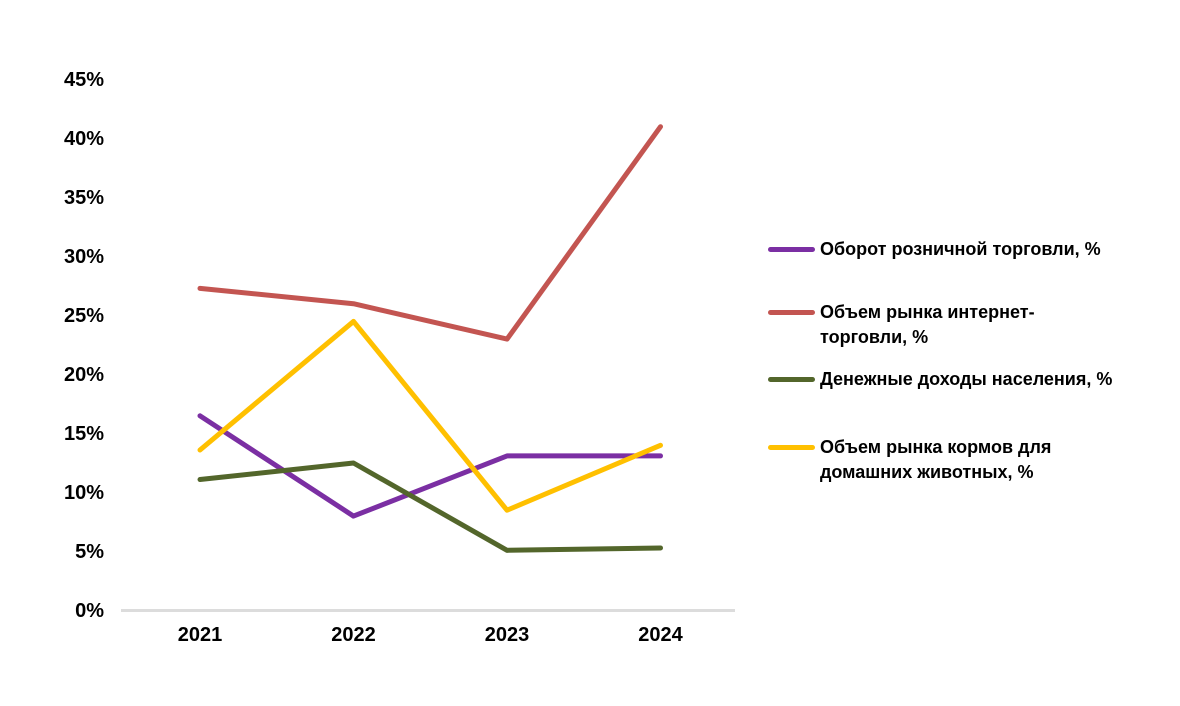 The image size is (1180, 706). What do you see at coordinates (960, 249) in the screenshot?
I see `legend-label: Оборот розничной торговли, %` at bounding box center [960, 249].